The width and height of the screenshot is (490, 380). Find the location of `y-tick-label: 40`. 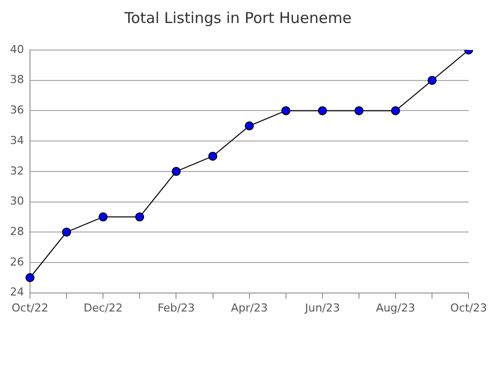

y-tick-label: 40 is located at coordinates (17, 49).